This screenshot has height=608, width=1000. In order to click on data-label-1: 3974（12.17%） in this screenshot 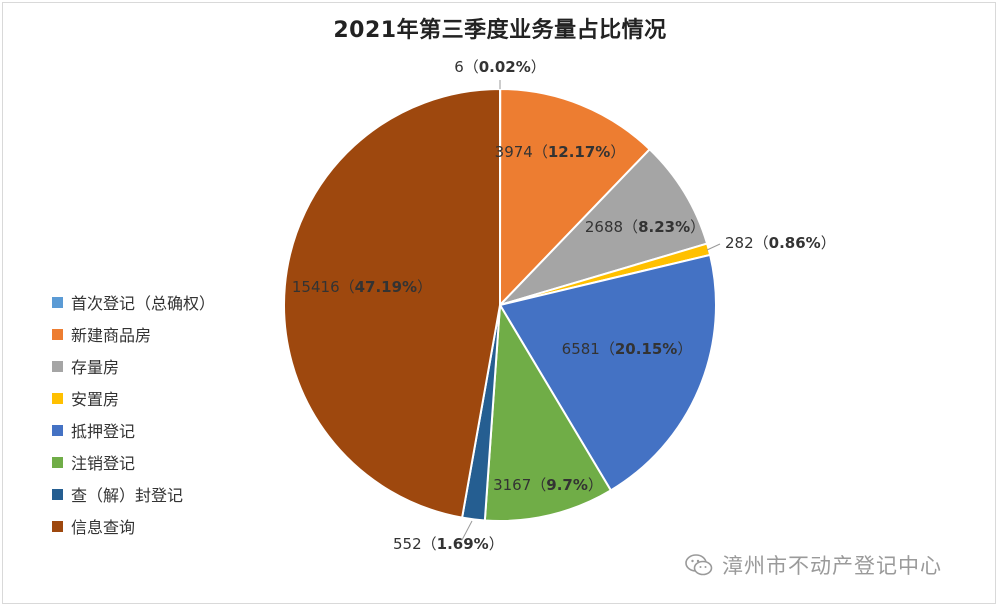, I will do `click(560, 152)`.